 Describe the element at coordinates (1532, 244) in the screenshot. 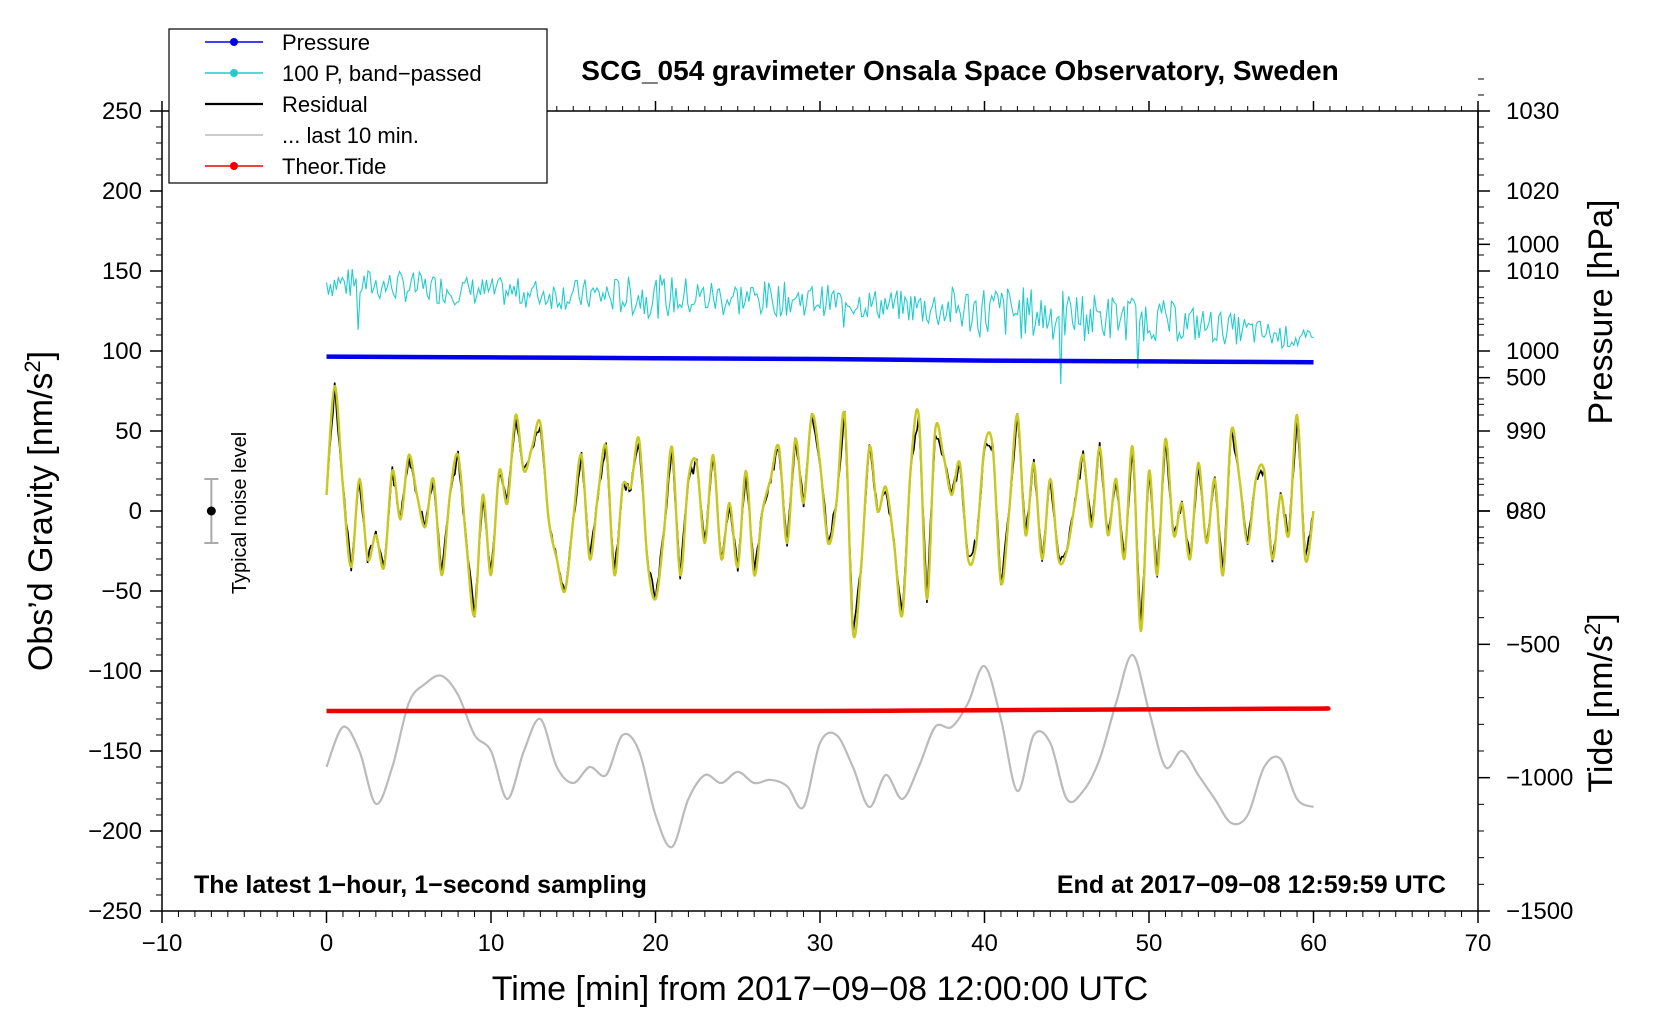

I see `tide-tick-label: 1000` at that location.